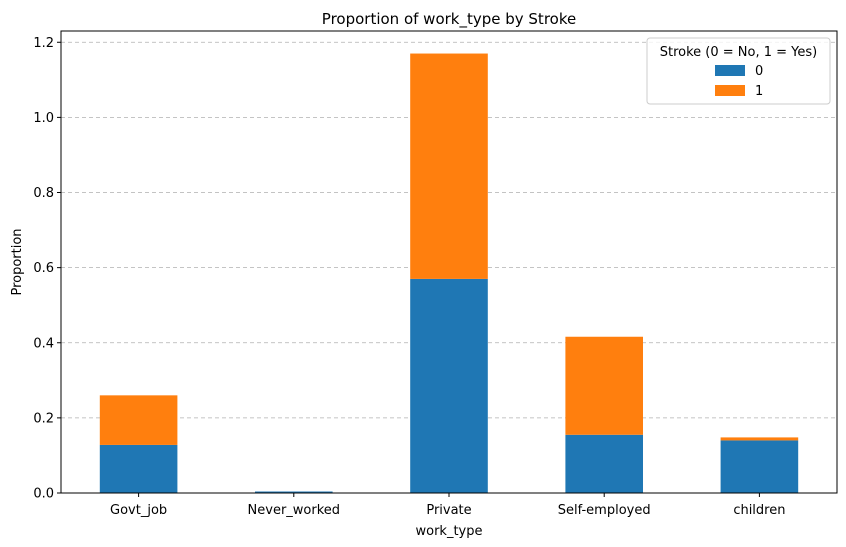  Describe the element at coordinates (759, 510) in the screenshot. I see `x-tick-label: children` at that location.